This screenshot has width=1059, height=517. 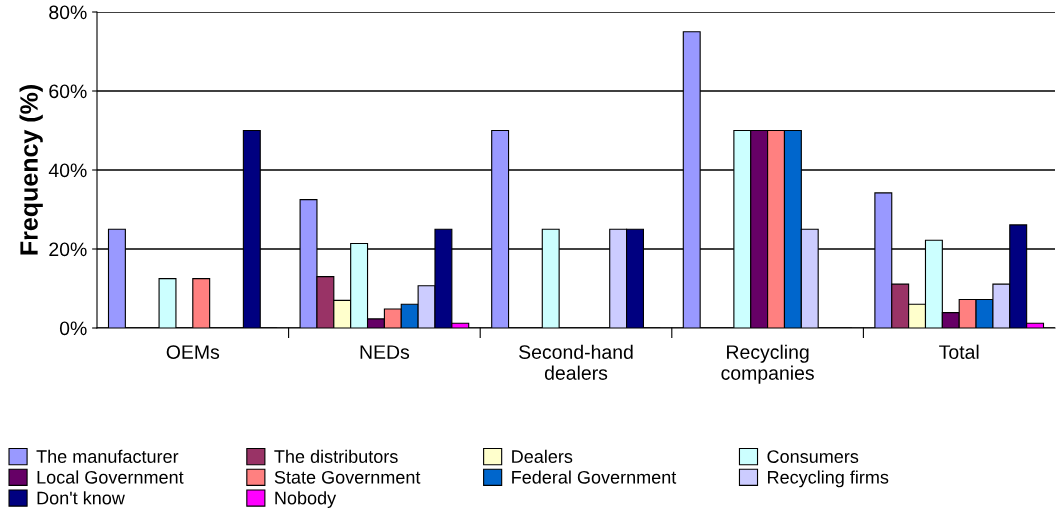 What do you see at coordinates (385, 352) in the screenshot?
I see `x-tick-label: NEDs` at bounding box center [385, 352].